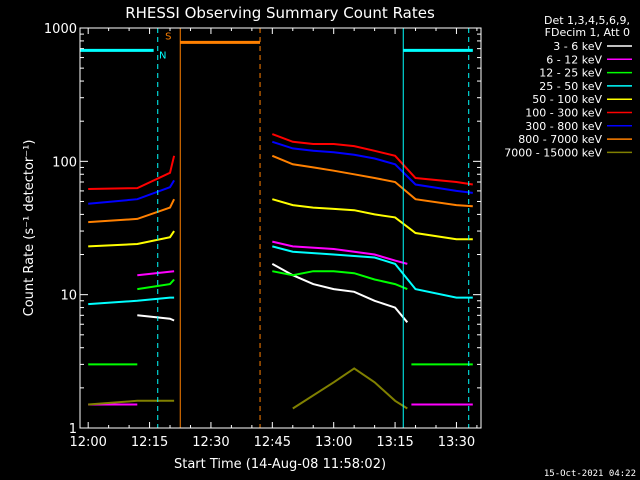 Image resolution: width=640 pixels, height=480 pixels. I want to click on annotation-label-s: S, so click(168, 36).